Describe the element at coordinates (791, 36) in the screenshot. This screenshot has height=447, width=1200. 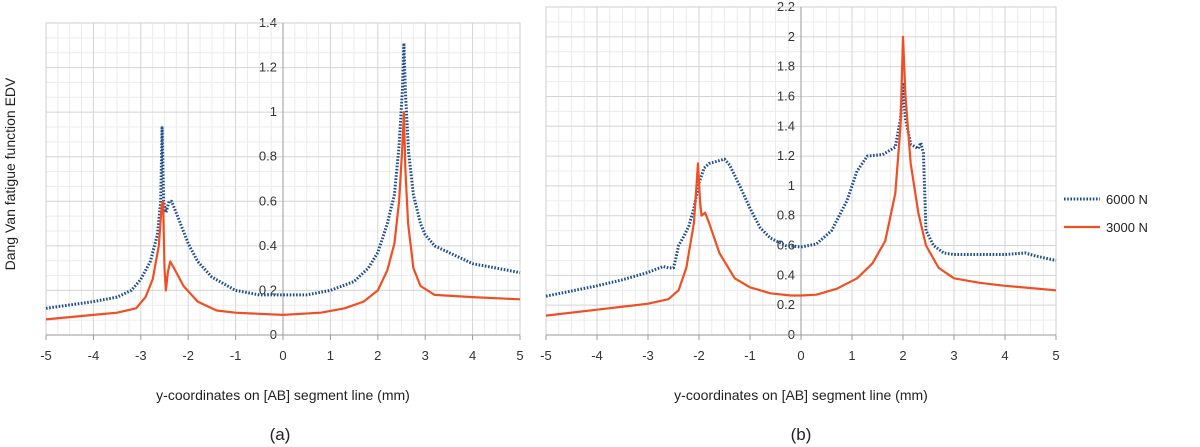
I see `y-tick-label: 2` at that location.